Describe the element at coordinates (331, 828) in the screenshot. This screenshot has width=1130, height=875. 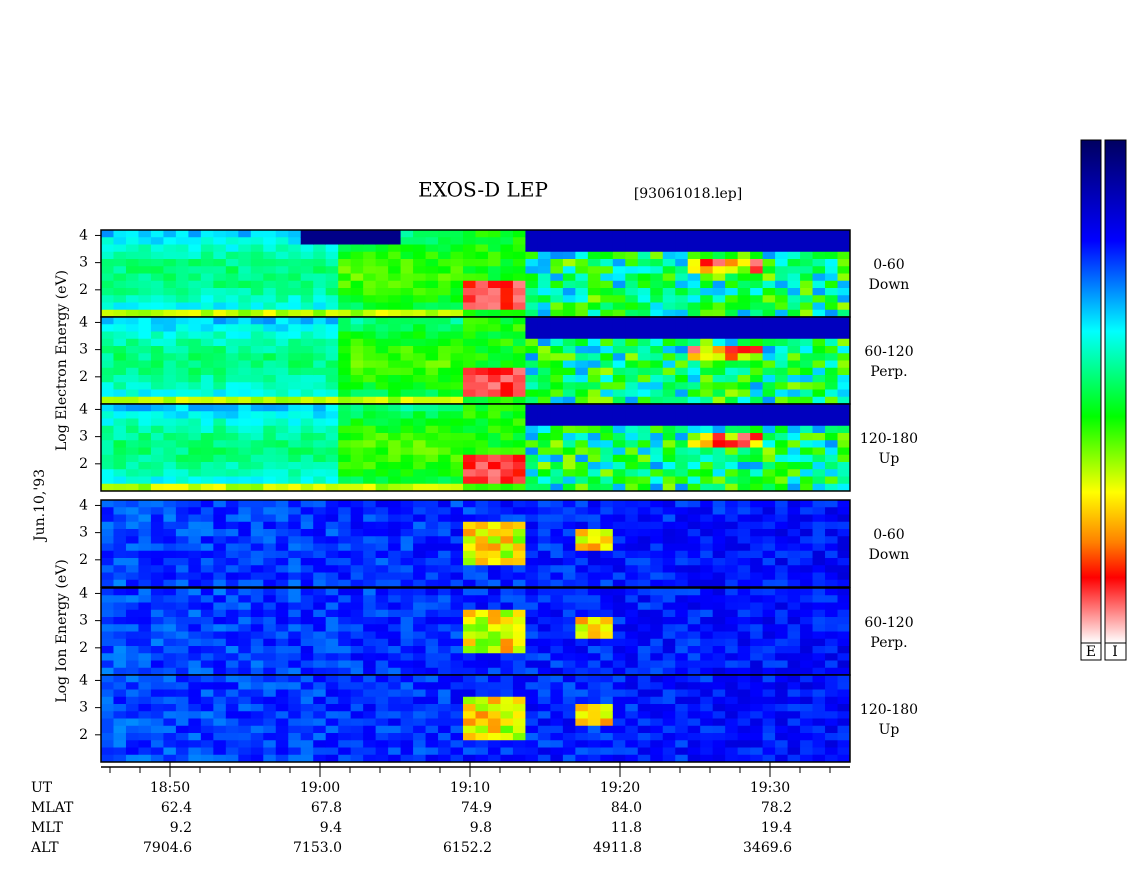
I see `ephemeris-value: 9.4` at that location.